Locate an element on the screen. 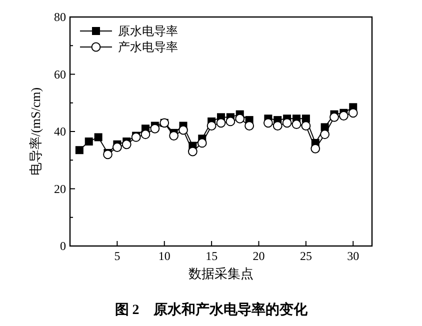  x-axis-title: 数据采集点 is located at coordinates (221, 273).